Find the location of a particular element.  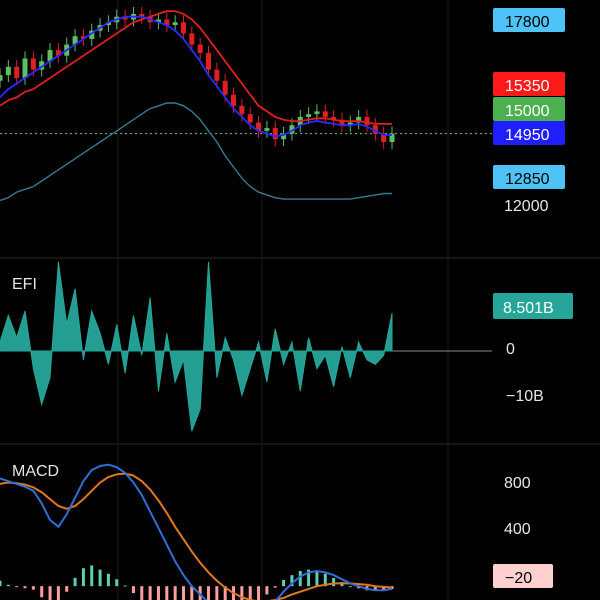

efi-value-tag-bg is located at coordinates (533, 306).